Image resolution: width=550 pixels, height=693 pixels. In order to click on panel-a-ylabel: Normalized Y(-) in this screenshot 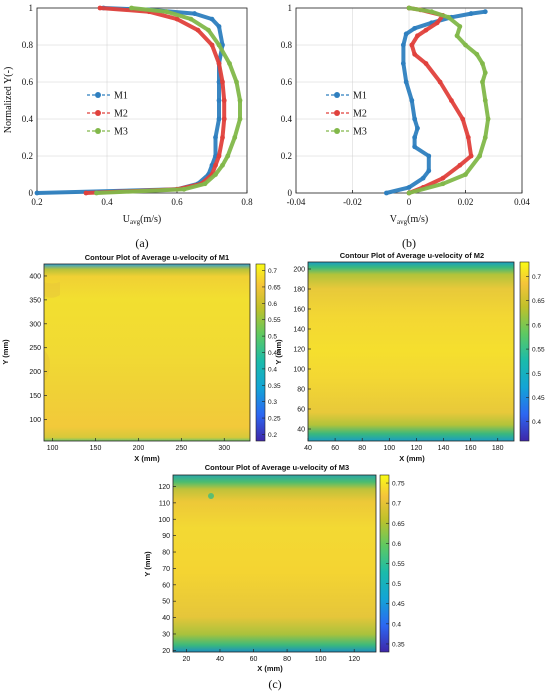, I will do `click(8, 100)`.